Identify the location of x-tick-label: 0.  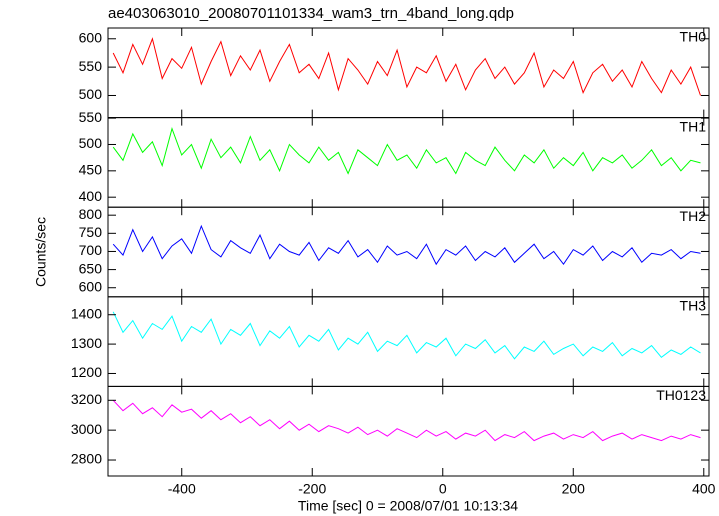
(443, 489).